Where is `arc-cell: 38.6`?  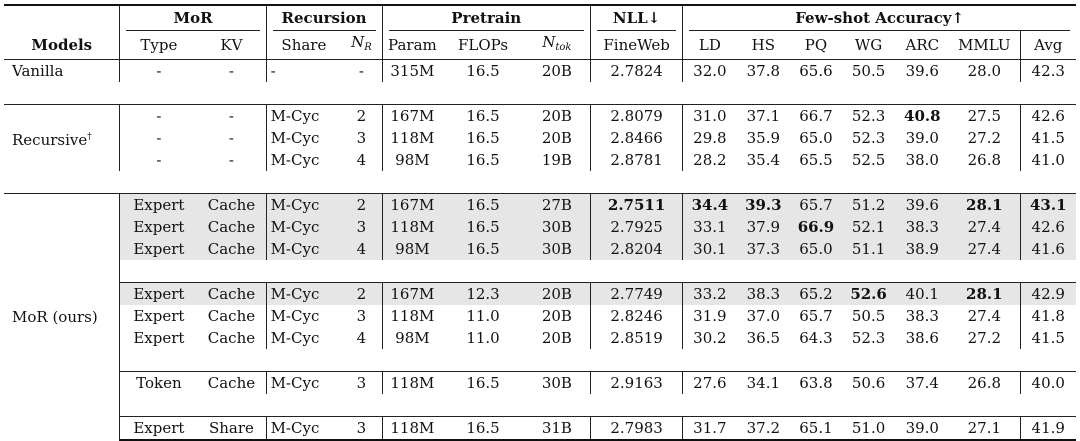 arc-cell: 38.6 is located at coordinates (922, 338).